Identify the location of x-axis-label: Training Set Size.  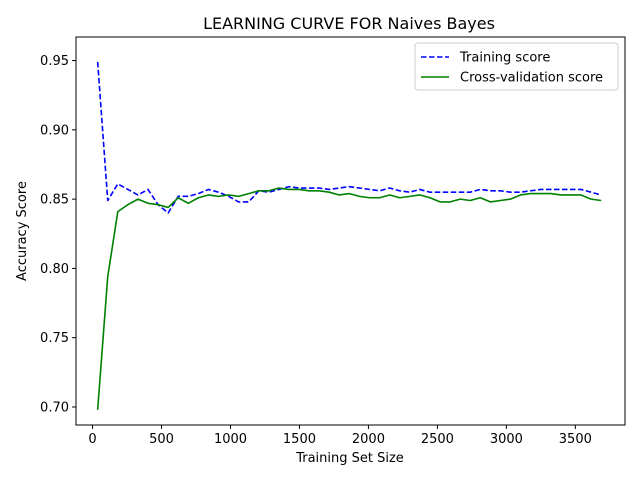
(349, 458).